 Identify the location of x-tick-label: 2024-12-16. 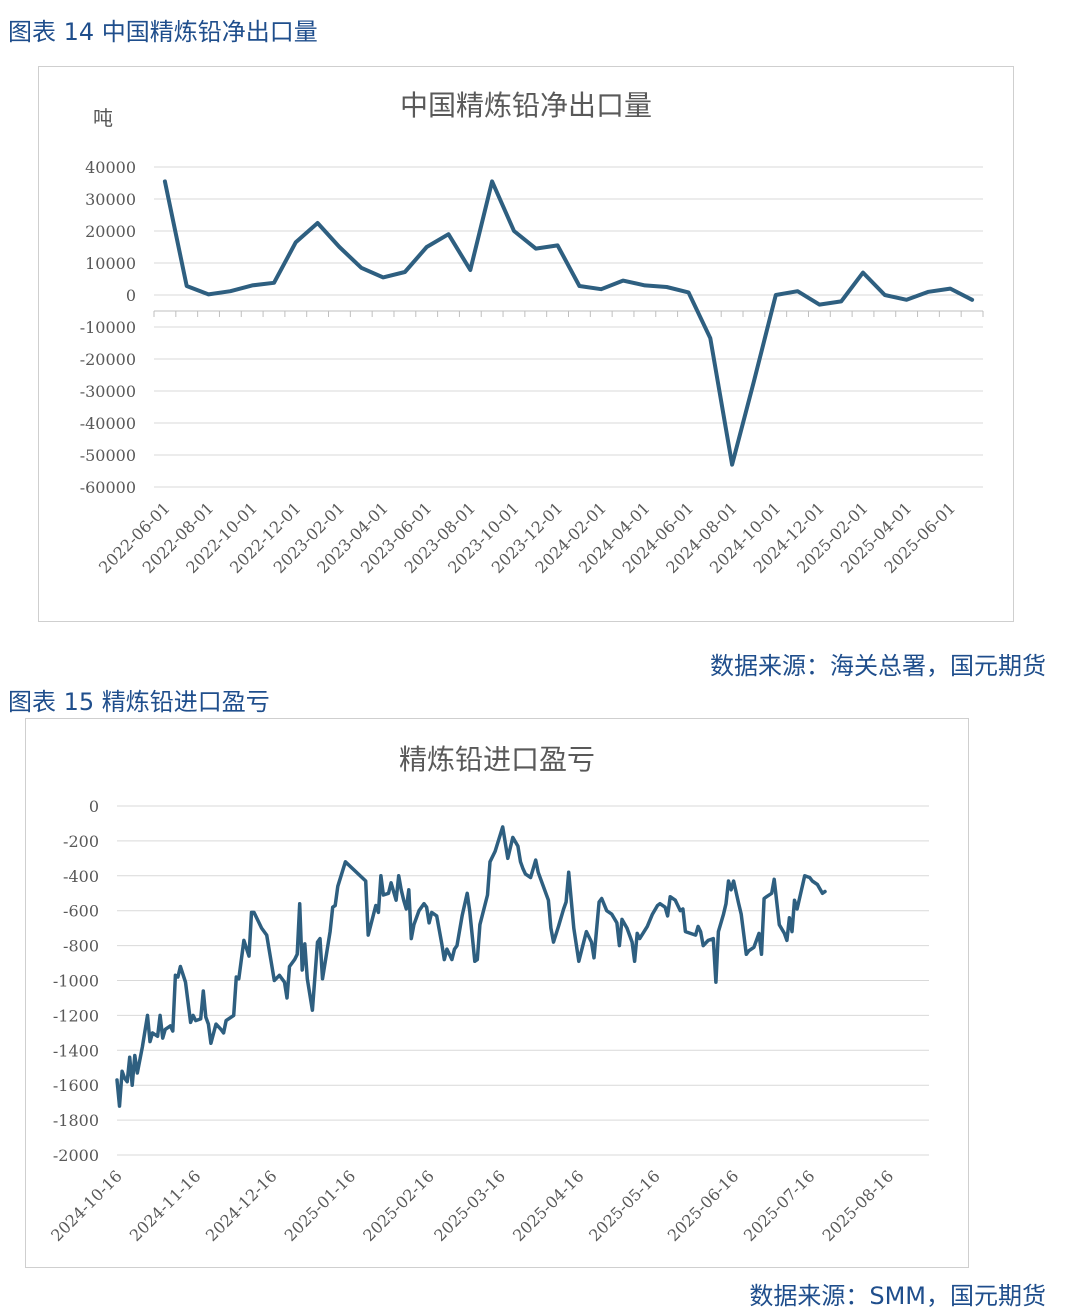
(241, 1205).